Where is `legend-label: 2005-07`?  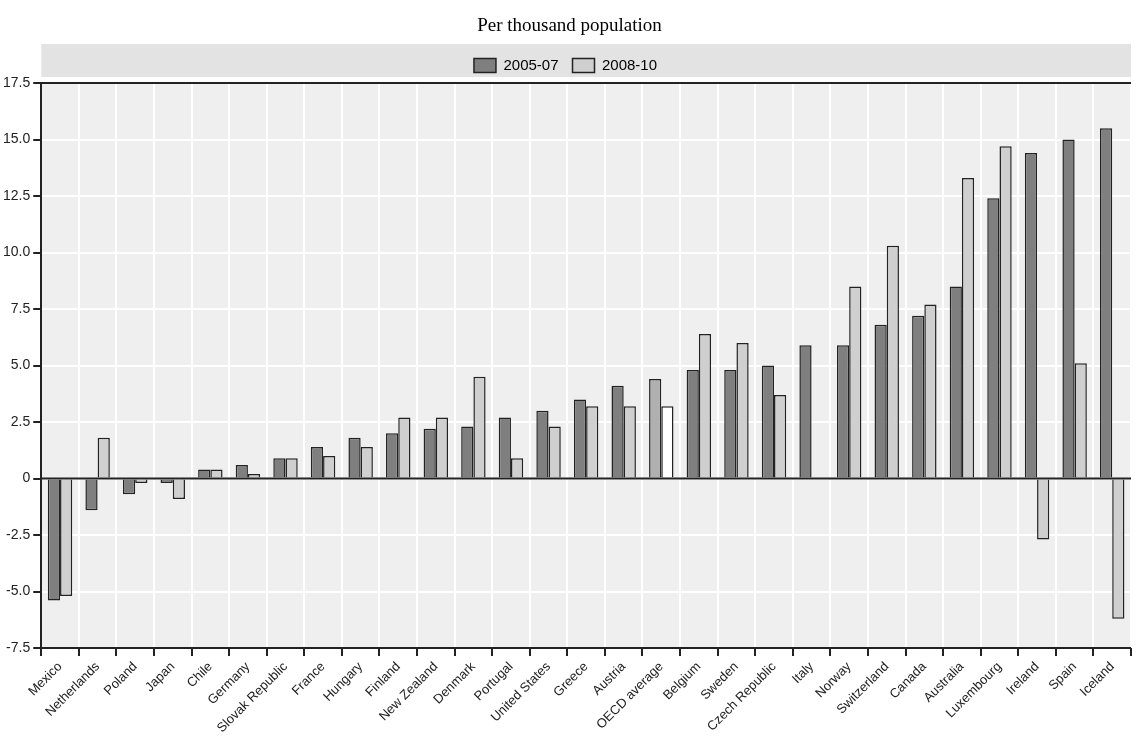 legend-label: 2005-07 is located at coordinates (531, 64).